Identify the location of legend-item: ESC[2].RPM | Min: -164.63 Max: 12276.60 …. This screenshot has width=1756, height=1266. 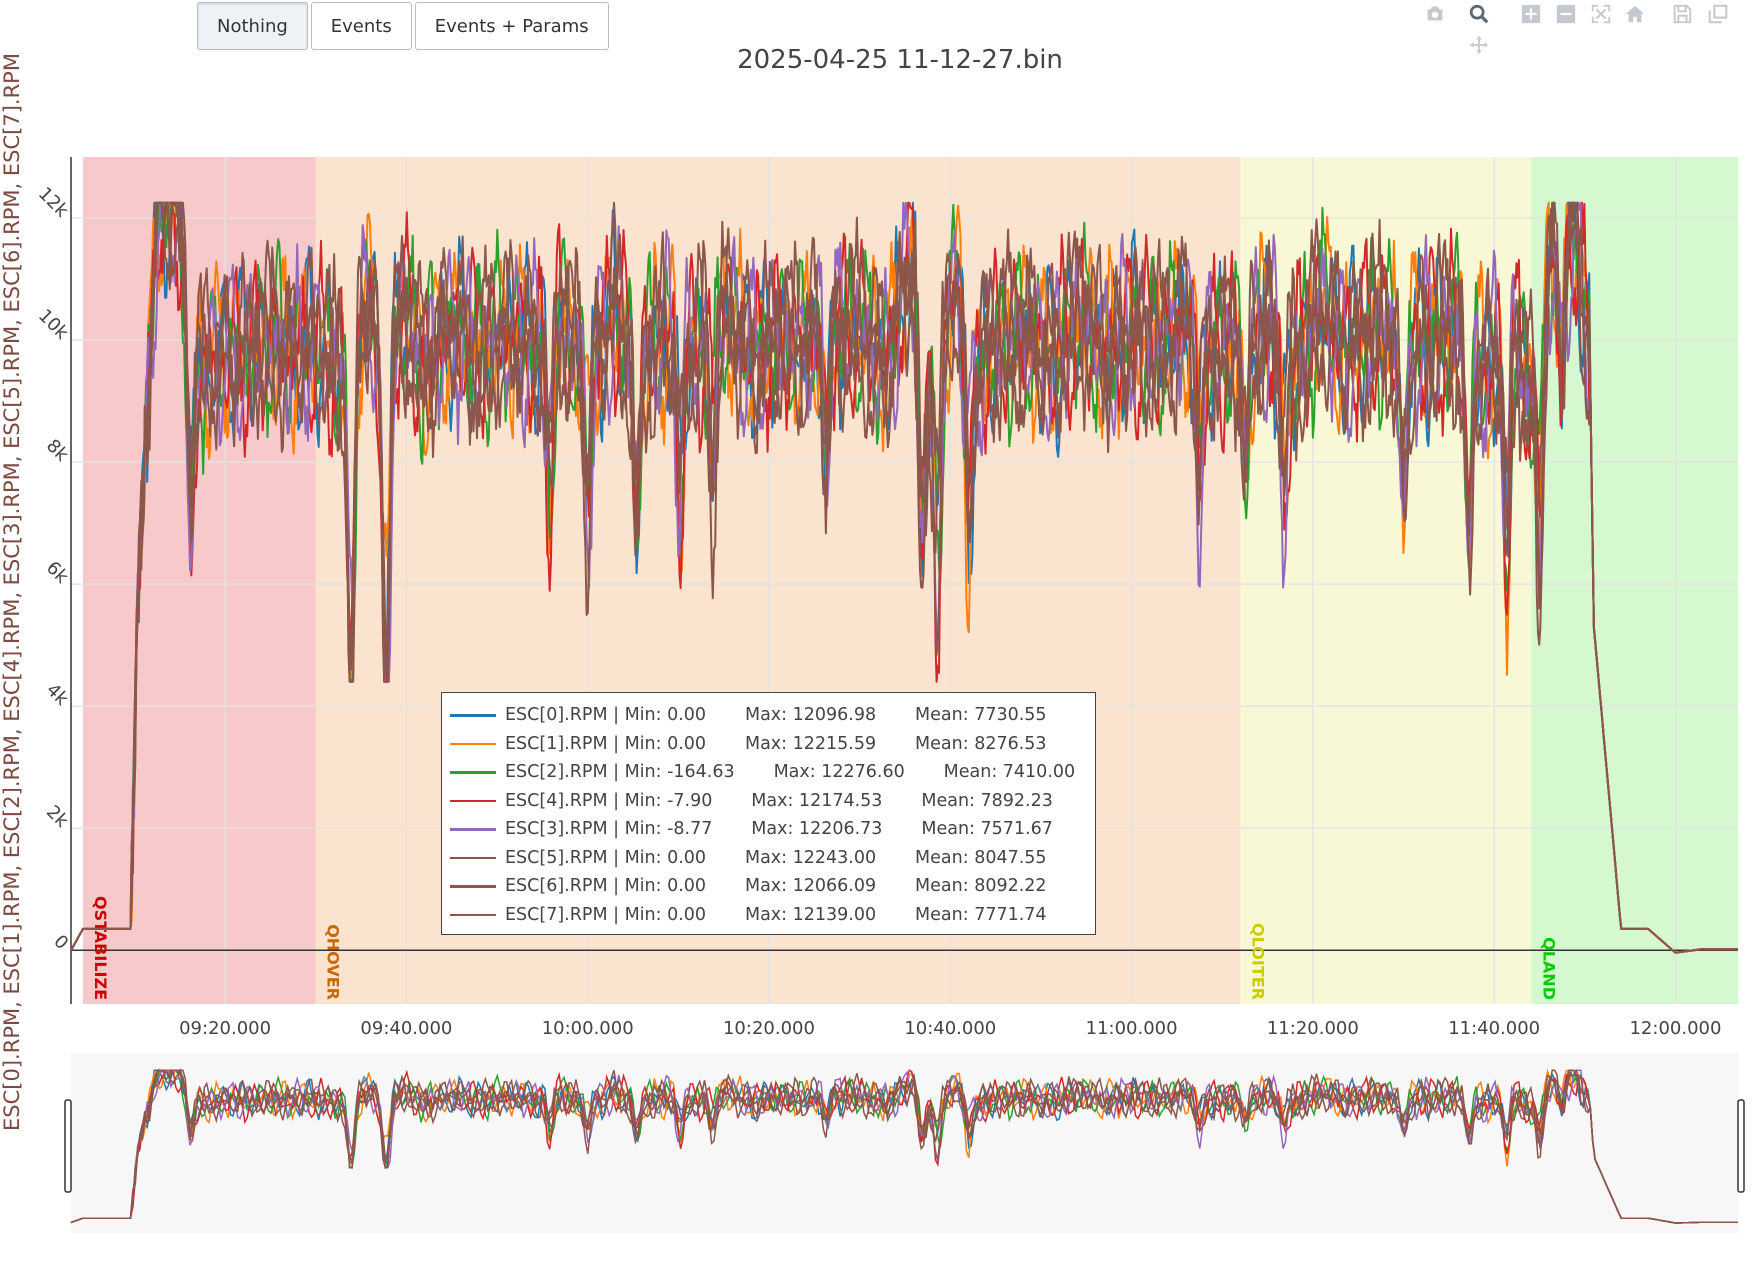
(772, 772).